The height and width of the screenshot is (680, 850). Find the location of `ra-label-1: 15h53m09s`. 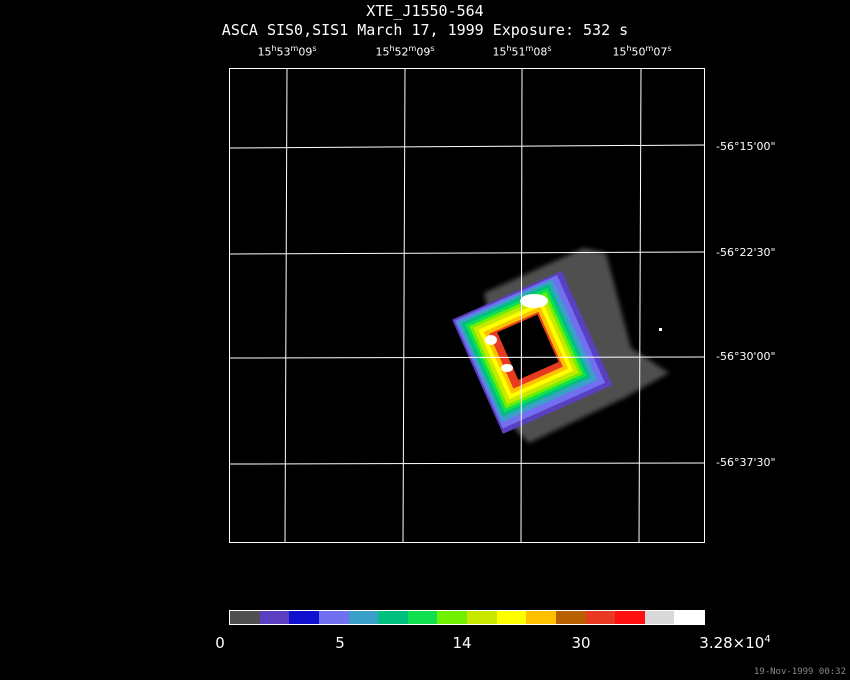

ra-label-1: 15h53m09s is located at coordinates (287, 51).